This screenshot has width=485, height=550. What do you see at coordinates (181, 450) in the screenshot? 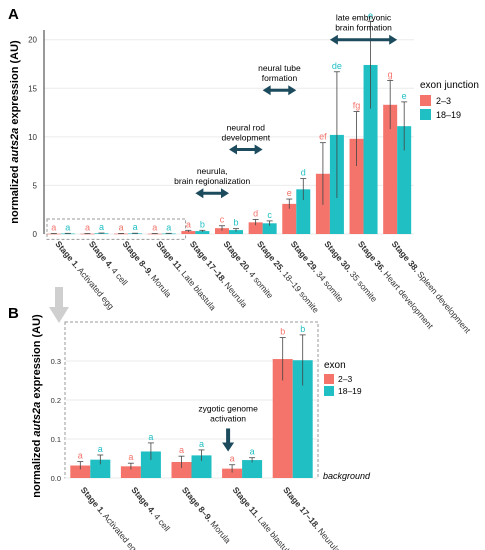
I see `sig-letter-b-s0-2: a` at bounding box center [181, 450].